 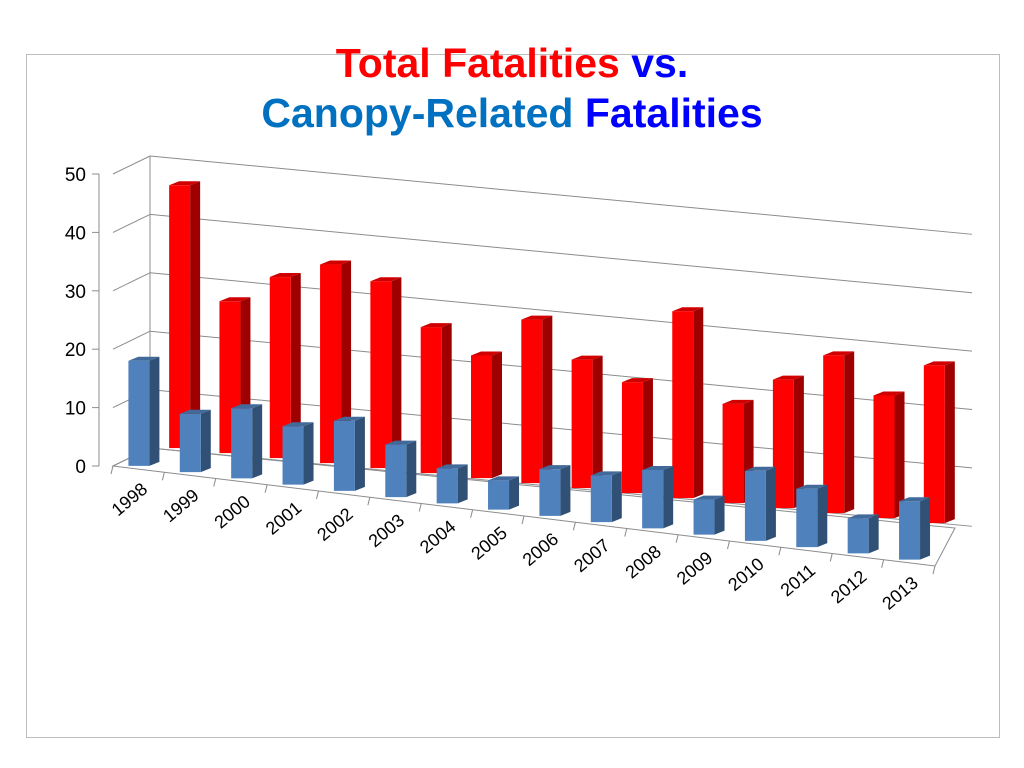 What do you see at coordinates (587, 422) in the screenshot?
I see `bar-total-2006` at bounding box center [587, 422].